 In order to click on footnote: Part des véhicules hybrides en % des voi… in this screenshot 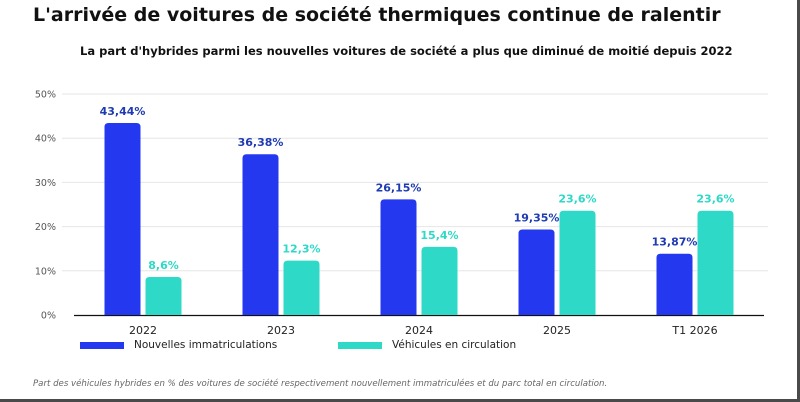, I will do `click(320, 384)`.